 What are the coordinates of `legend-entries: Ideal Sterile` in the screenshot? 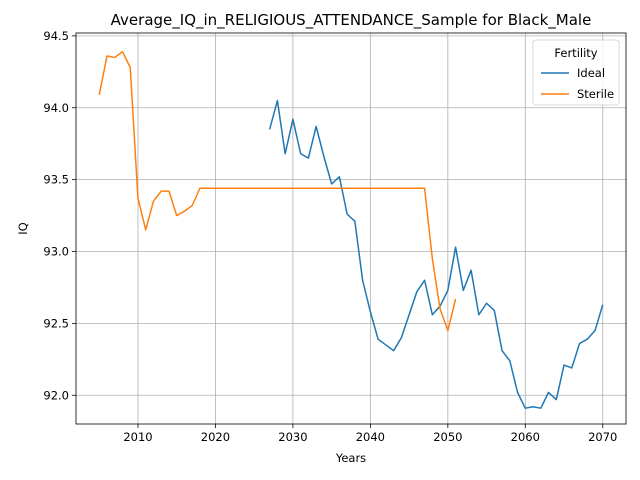 It's located at (577, 83).